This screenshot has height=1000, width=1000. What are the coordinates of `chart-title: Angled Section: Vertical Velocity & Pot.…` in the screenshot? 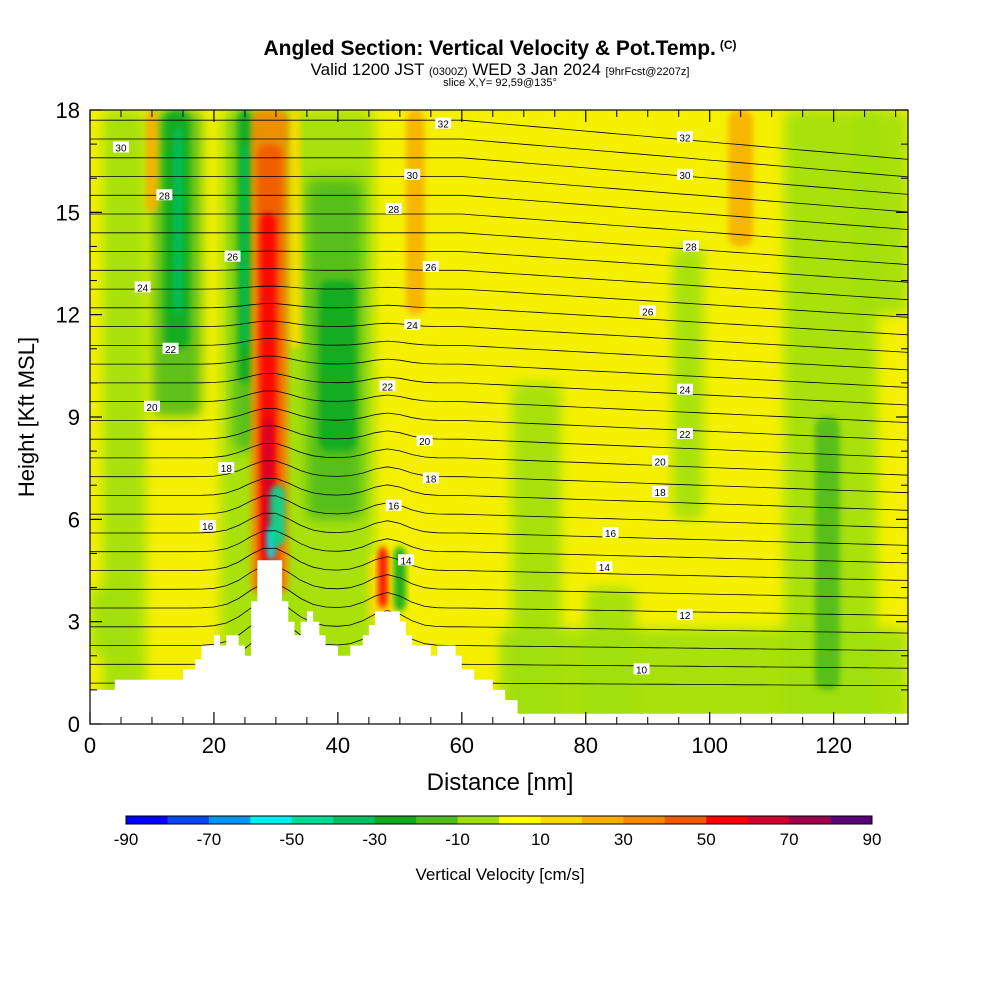 It's located at (500, 49).